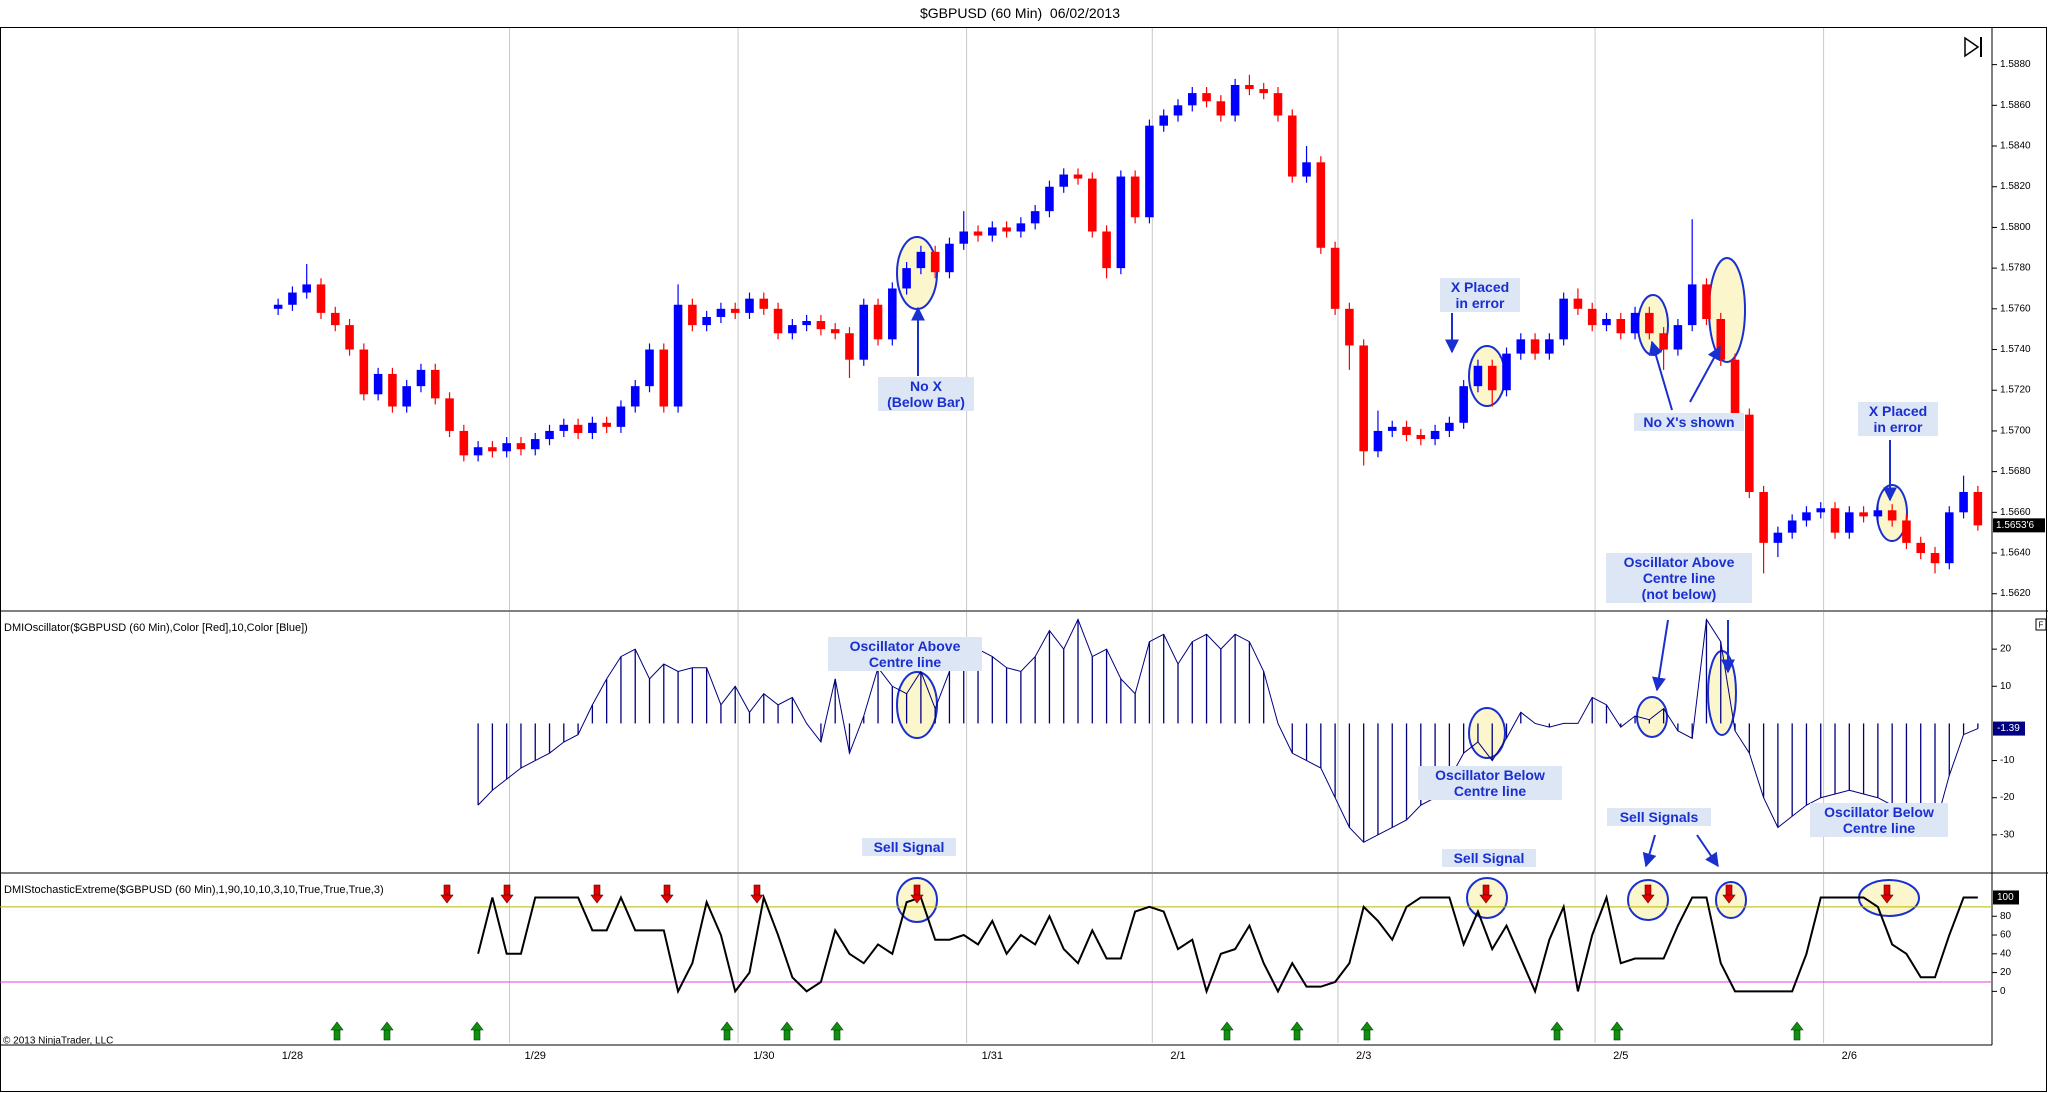  I want to click on y-tick-label: 1.5820, so click(2015, 186).